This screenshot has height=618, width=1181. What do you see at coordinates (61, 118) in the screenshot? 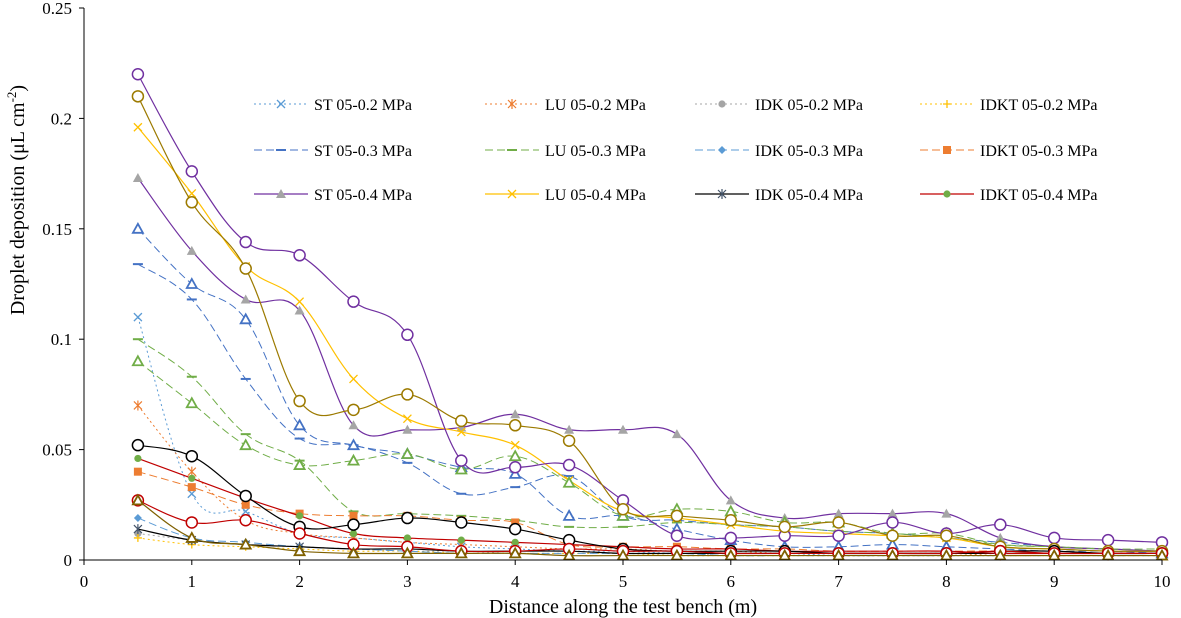
I see `y-tick-label-4: 0.2` at bounding box center [61, 118].